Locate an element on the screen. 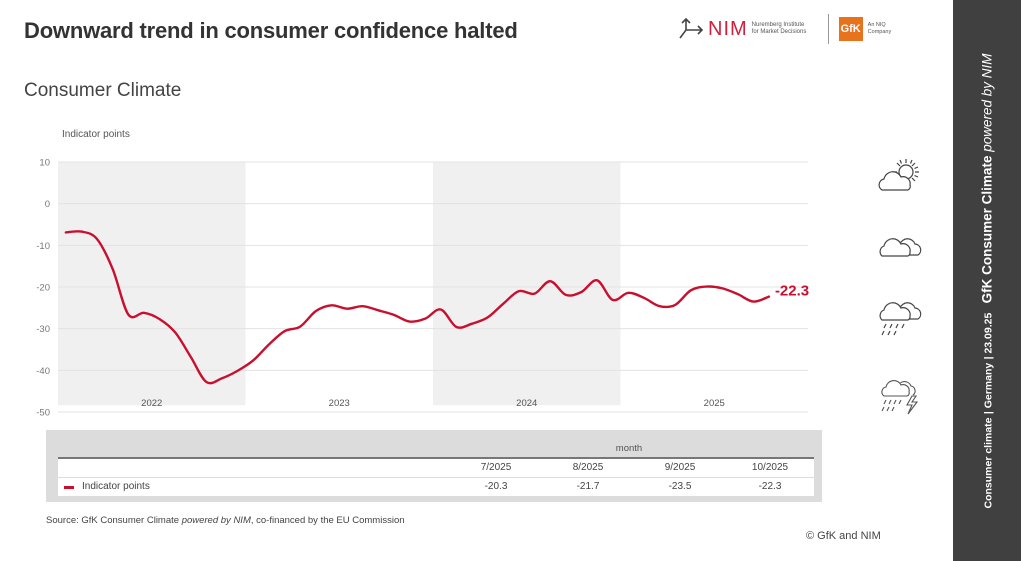  nim-subtitle-line: Nuremberg Institute is located at coordinates (778, 25).